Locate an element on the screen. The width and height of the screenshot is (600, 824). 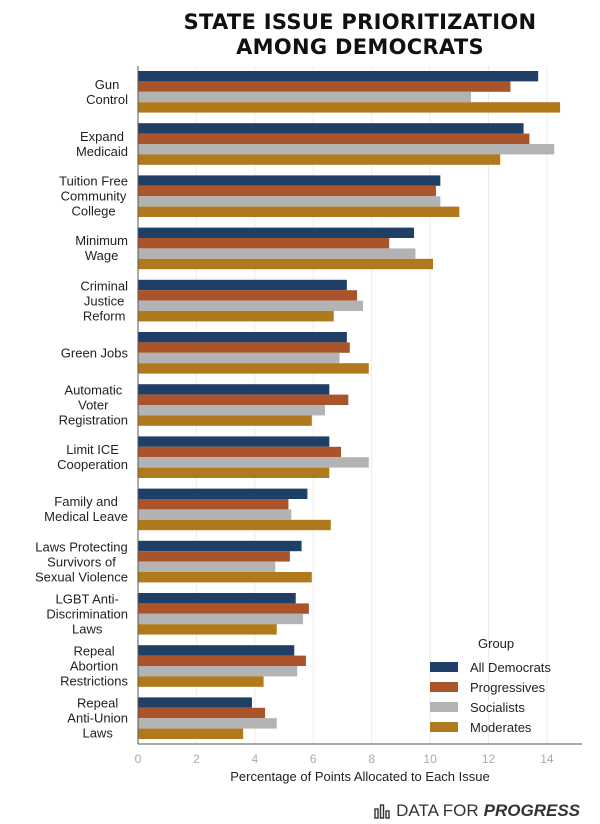
category-label: Automatic Voter Registration is located at coordinates (93, 405).